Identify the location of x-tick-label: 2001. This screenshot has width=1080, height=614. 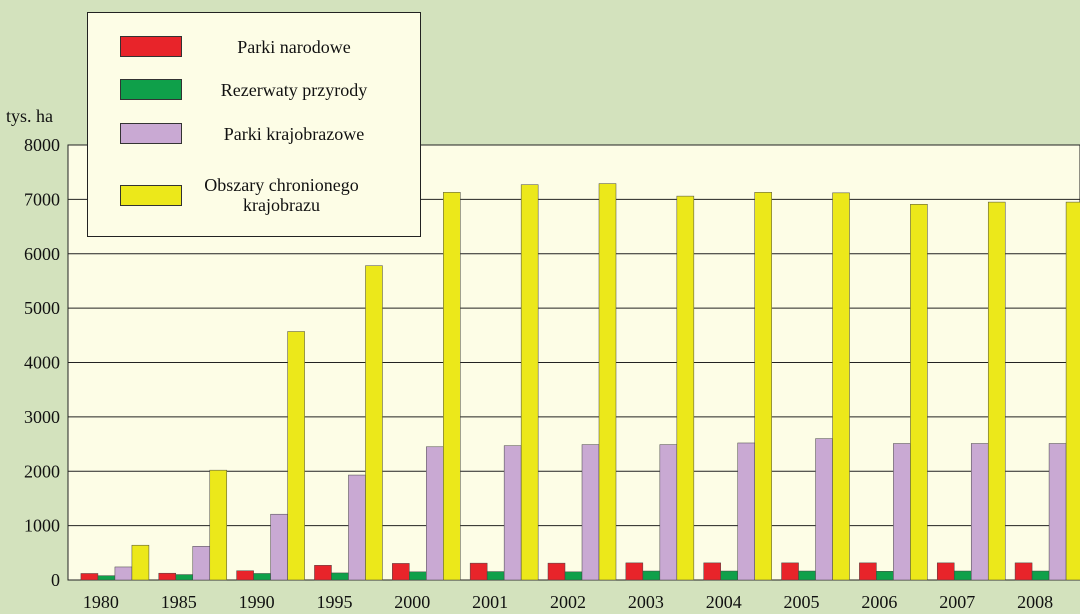
(490, 602).